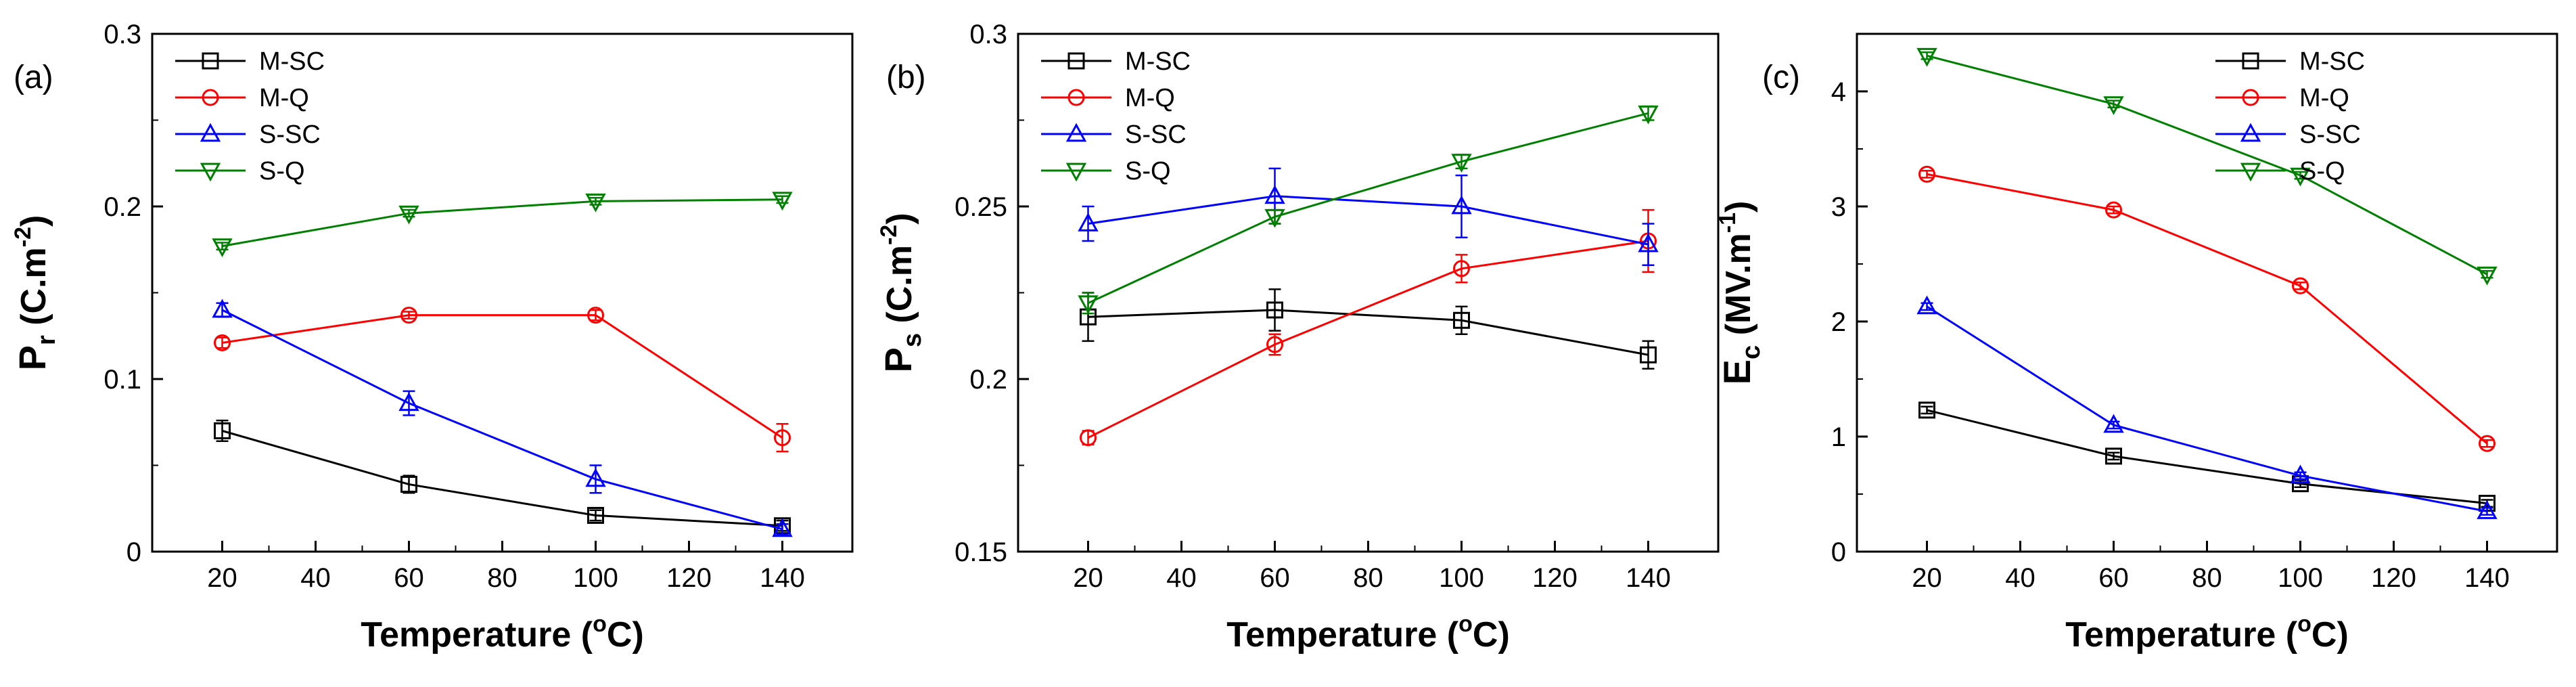 Image resolution: width=2576 pixels, height=687 pixels. What do you see at coordinates (1114, 134) in the screenshot?
I see `legend-item: S-SC` at bounding box center [1114, 134].